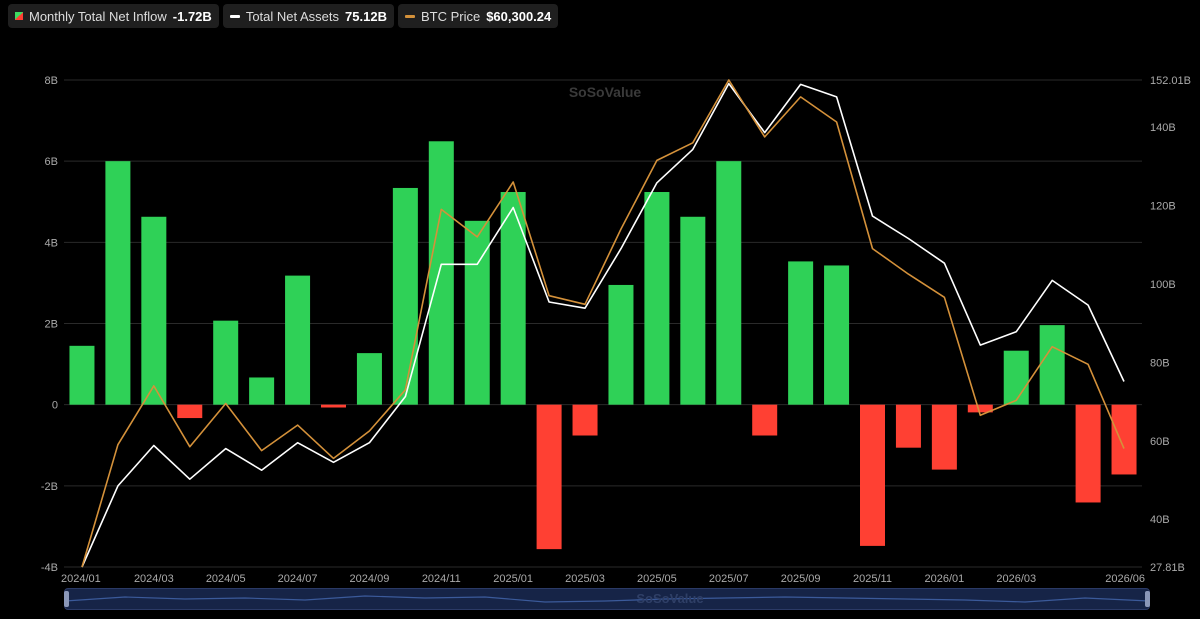  What do you see at coordinates (872, 579) in the screenshot?
I see `x-tick-label: 2025/11` at bounding box center [872, 579].